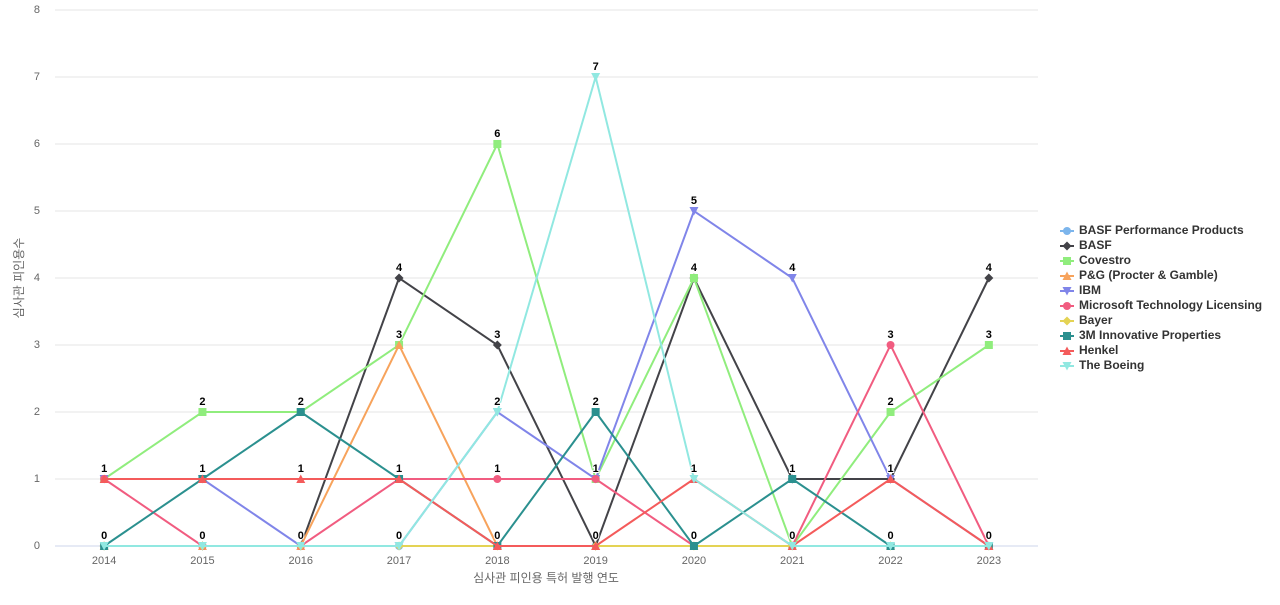 Image resolution: width=1280 pixels, height=605 pixels. Describe the element at coordinates (1090, 290) in the screenshot. I see `legend-label: IBM` at that location.